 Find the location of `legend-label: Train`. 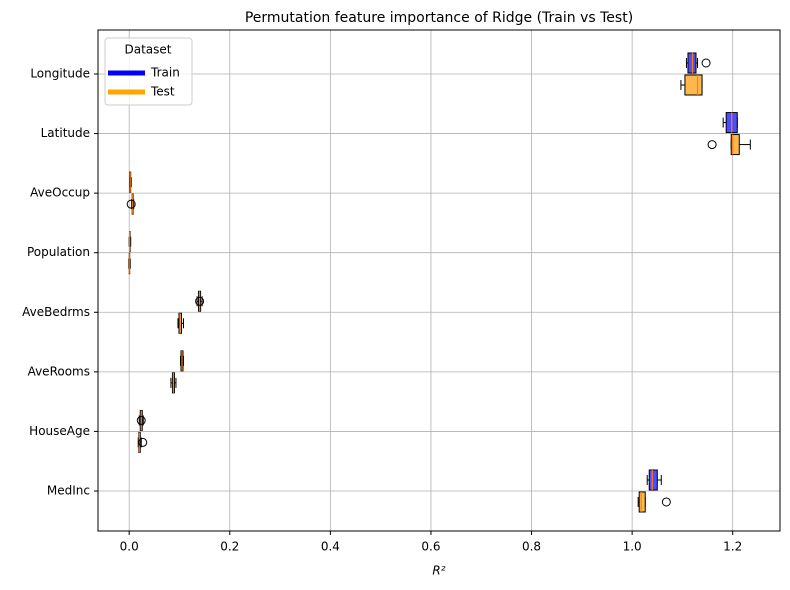

legend-label: Train is located at coordinates (165, 73).